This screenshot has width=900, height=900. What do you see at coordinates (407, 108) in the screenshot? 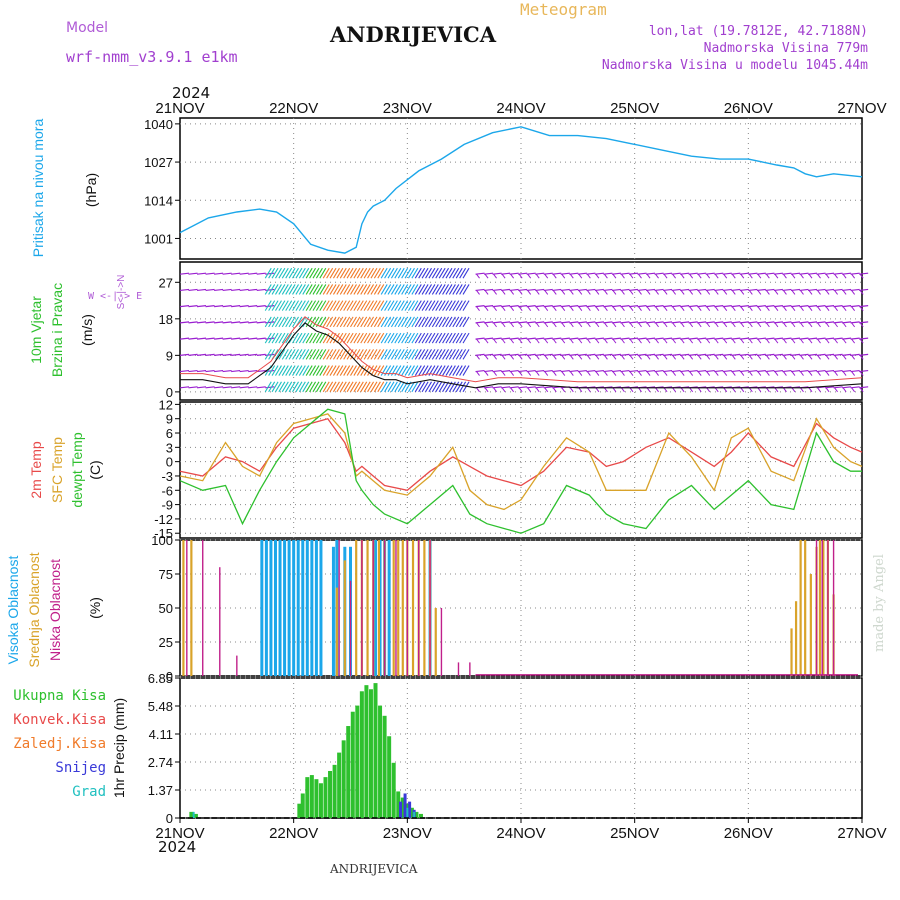
I see `x-tick-label-top: 23NOV` at bounding box center [407, 108].